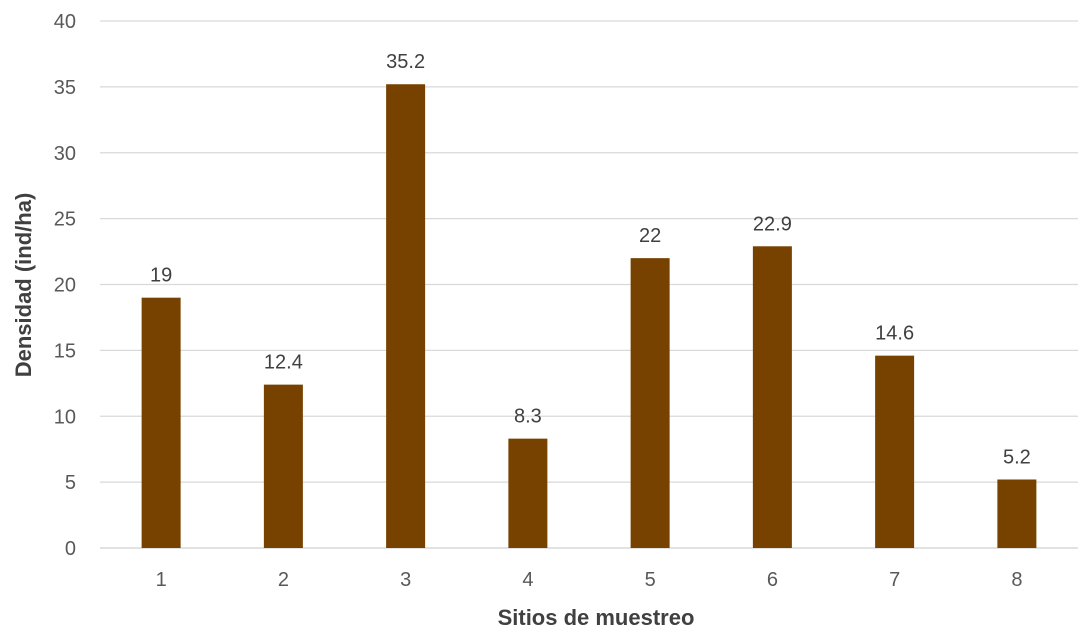 The image size is (1078, 628). What do you see at coordinates (1016, 580) in the screenshot?
I see `x-tick-label: 8` at bounding box center [1016, 580].